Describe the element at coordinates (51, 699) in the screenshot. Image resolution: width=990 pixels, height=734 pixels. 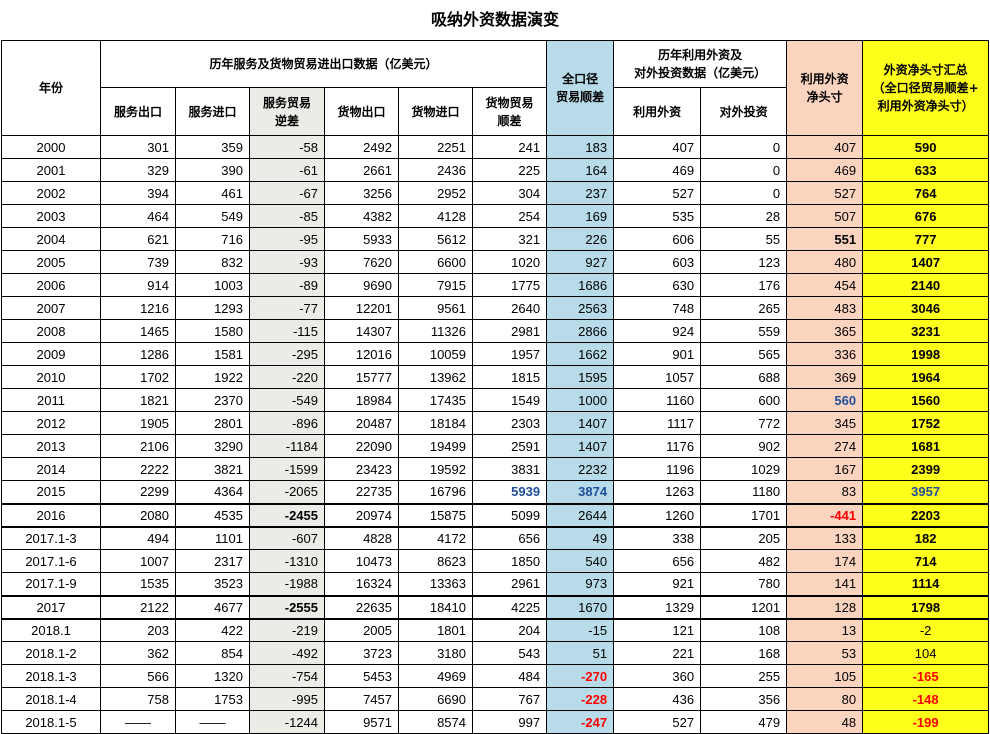
I see `year-cell: 2018.1-4` at that location.